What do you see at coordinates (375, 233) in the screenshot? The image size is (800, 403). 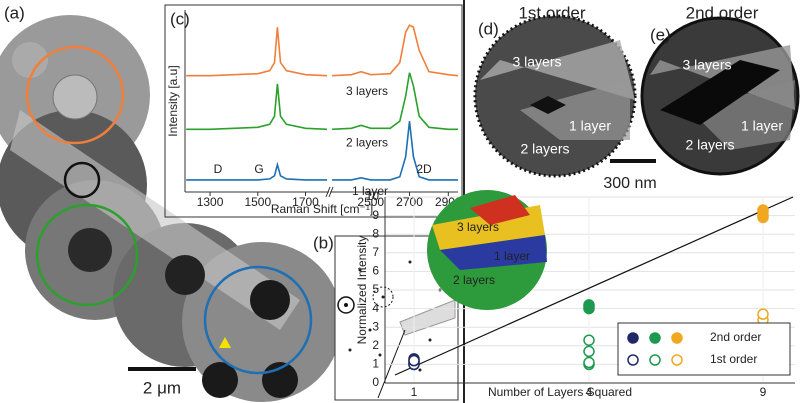 I see `y-tick-label: 8` at bounding box center [375, 233].